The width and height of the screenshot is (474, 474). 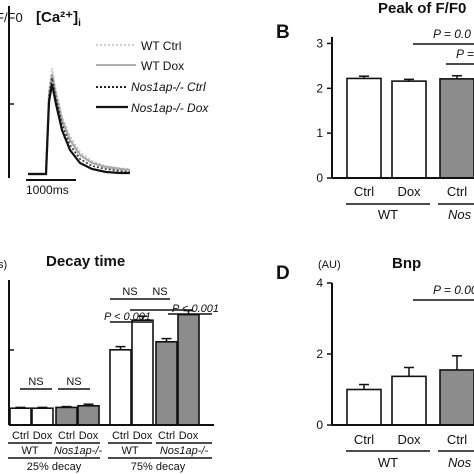 What do you see at coordinates (465, 54) in the screenshot?
I see `panel-b-pvalue-2: P =` at bounding box center [465, 54].